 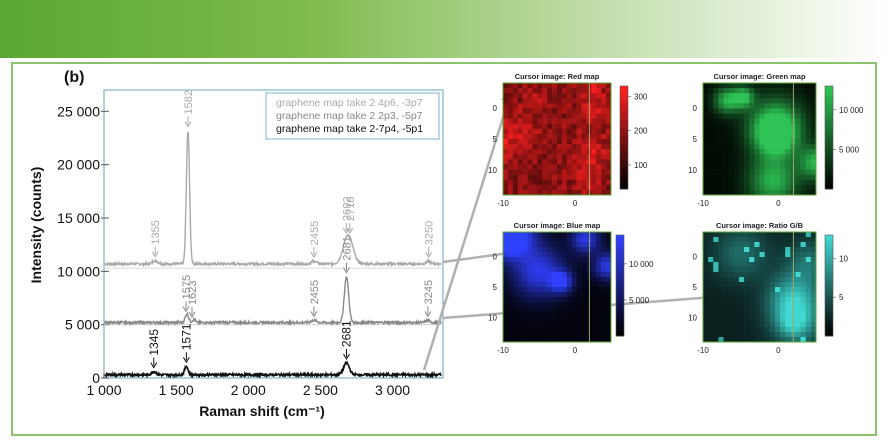 I want to click on peak-label: 2681, so click(x=346, y=333).